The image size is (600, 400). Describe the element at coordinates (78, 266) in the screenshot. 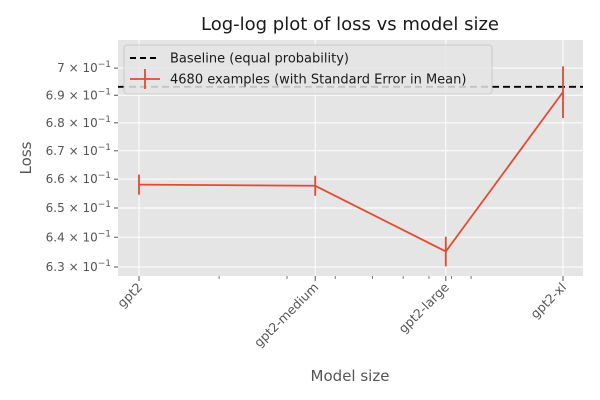

I see `y-tick-label: 6.3 × 10−1` at that location.